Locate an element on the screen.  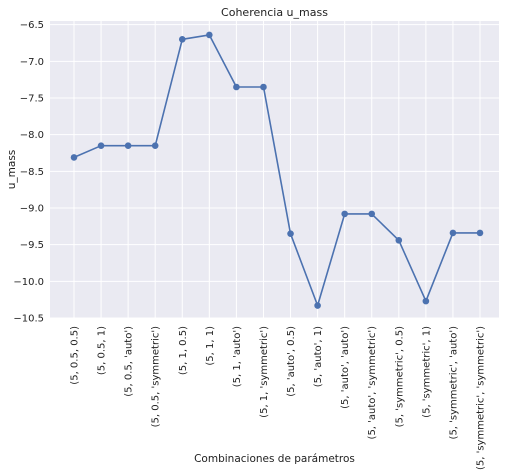
x-tick-label: (5, 'auto', 0.5) is located at coordinates (291, 361).